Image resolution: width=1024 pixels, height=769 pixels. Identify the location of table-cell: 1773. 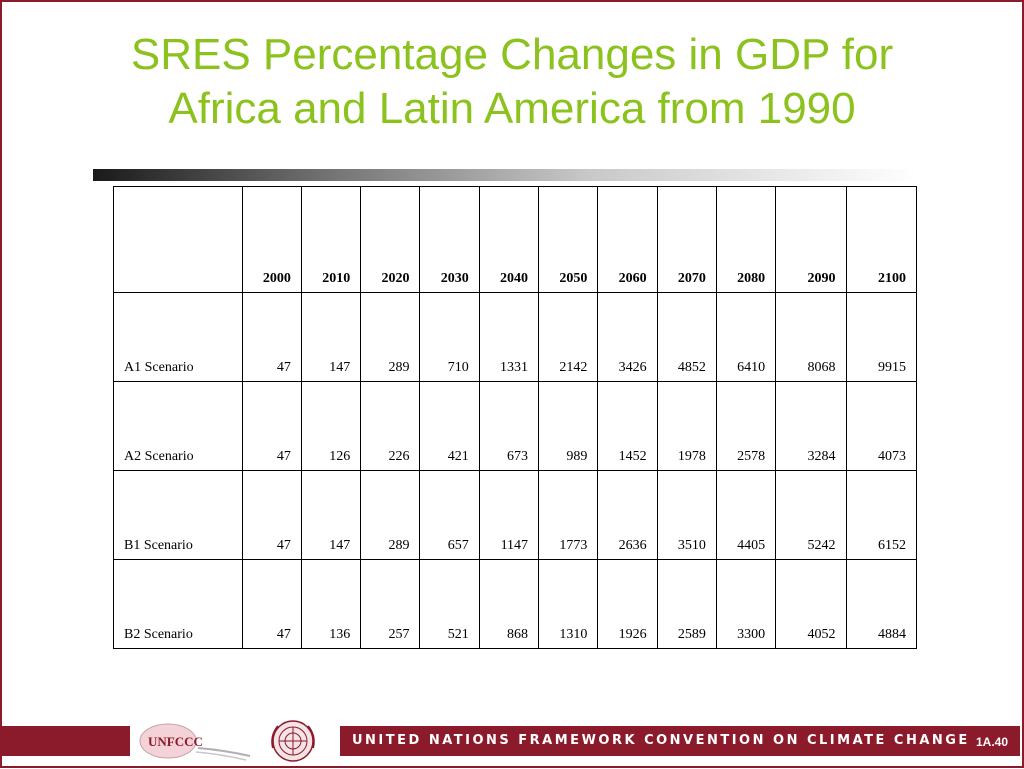
(568, 515).